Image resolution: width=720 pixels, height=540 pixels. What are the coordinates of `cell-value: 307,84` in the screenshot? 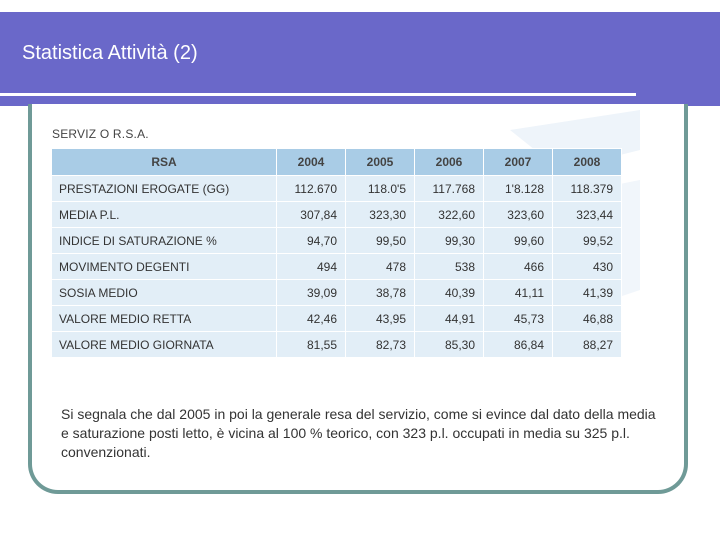 It's located at (311, 214).